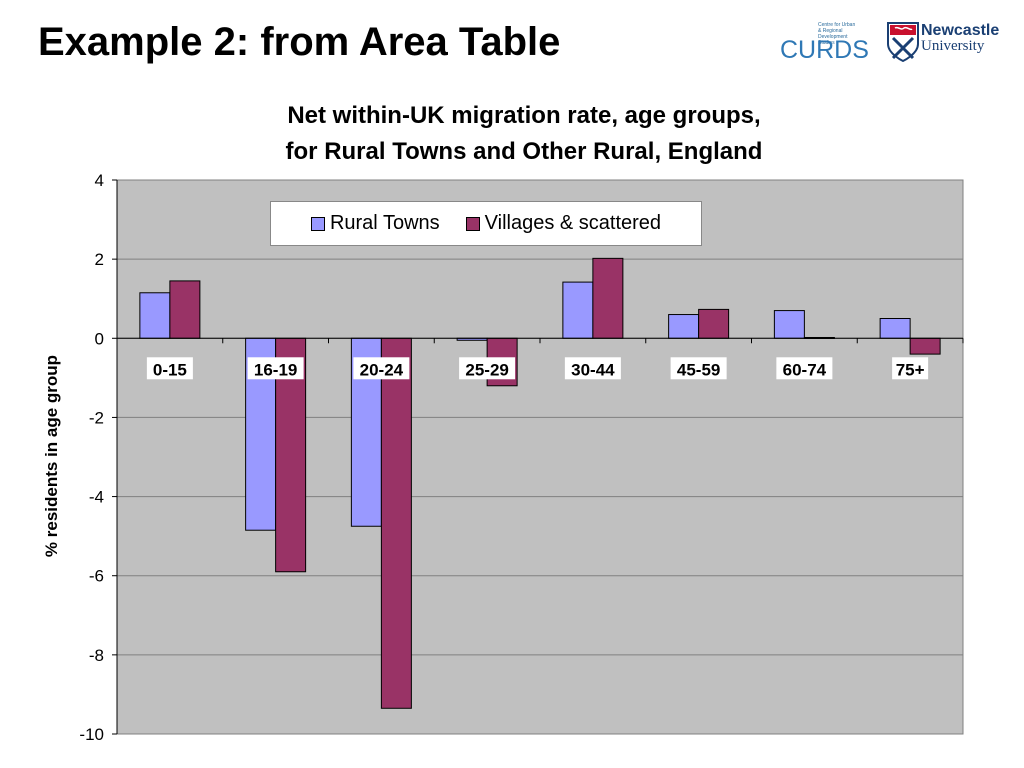 The width and height of the screenshot is (1024, 768). I want to click on chart-legend: Rural Towns Villages & scattered, so click(486, 223).